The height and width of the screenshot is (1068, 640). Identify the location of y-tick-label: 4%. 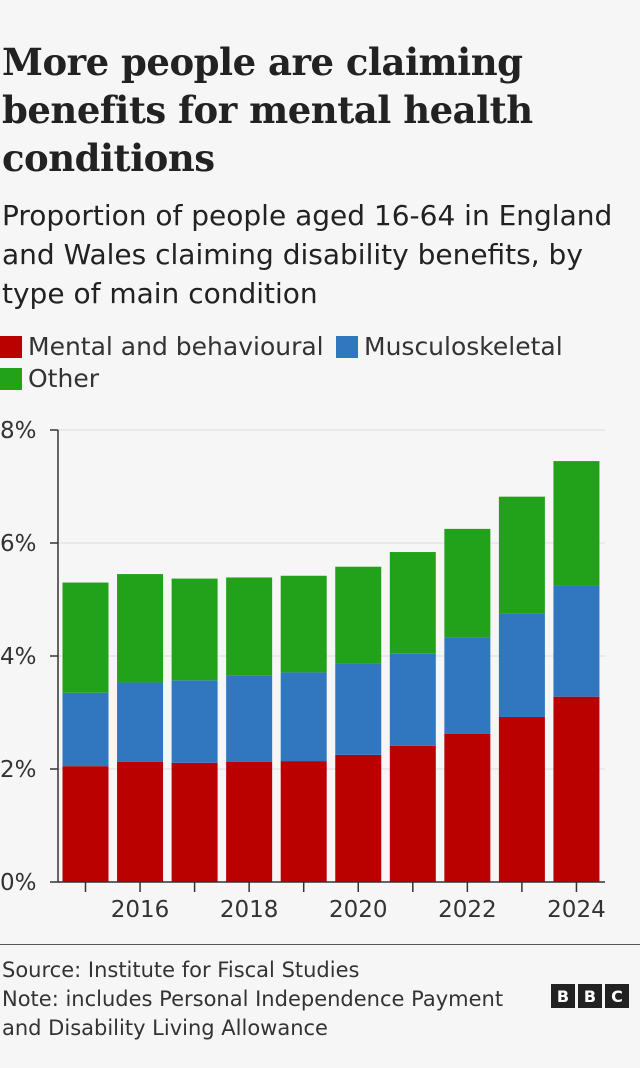
(18, 657).